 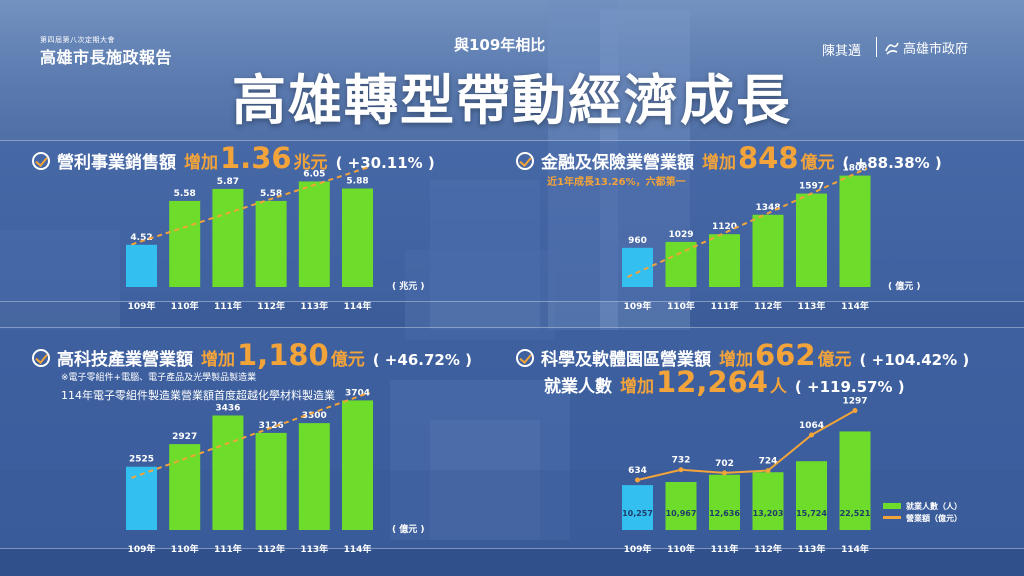 What do you see at coordinates (578, 387) in the screenshot?
I see `employment-label: 就業人數` at bounding box center [578, 387].